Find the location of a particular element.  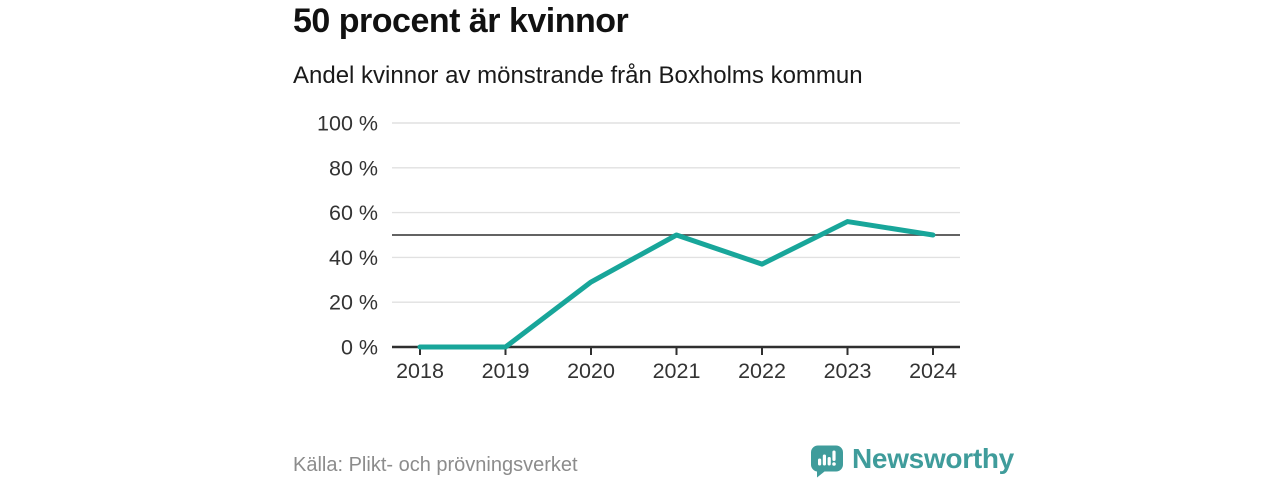

y-tick-label: 100 % is located at coordinates (347, 124).